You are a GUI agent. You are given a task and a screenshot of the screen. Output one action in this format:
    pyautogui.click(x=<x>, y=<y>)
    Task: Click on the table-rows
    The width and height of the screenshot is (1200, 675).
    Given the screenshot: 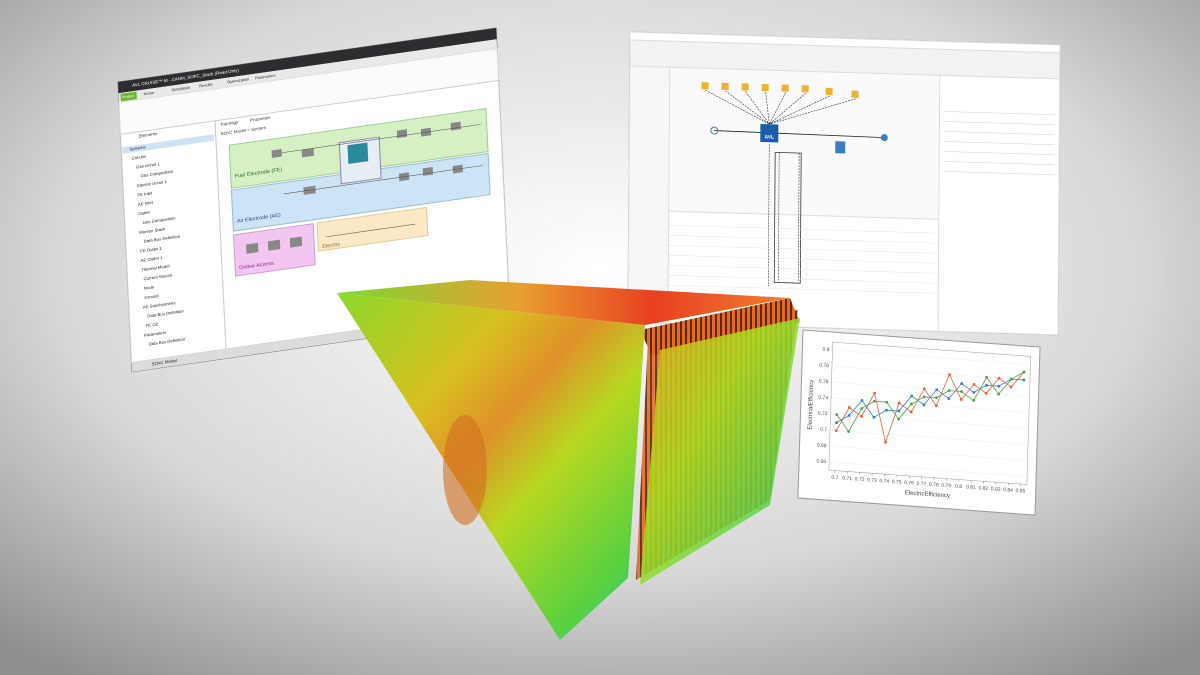 What is the action you would take?
    pyautogui.click(x=803, y=259)
    